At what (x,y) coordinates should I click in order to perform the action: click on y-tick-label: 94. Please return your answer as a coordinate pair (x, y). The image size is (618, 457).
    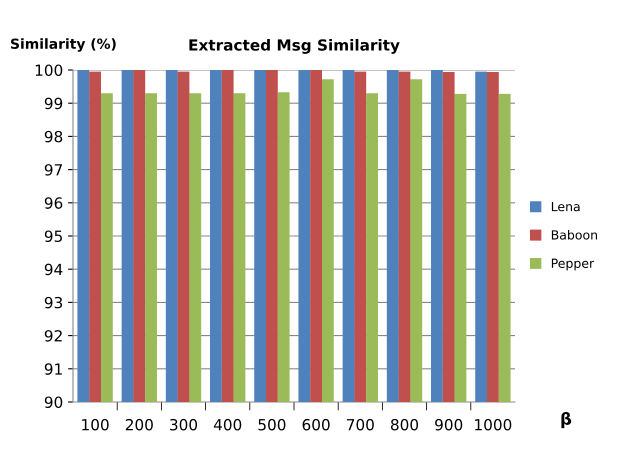
    Looking at the image, I should click on (53, 270).